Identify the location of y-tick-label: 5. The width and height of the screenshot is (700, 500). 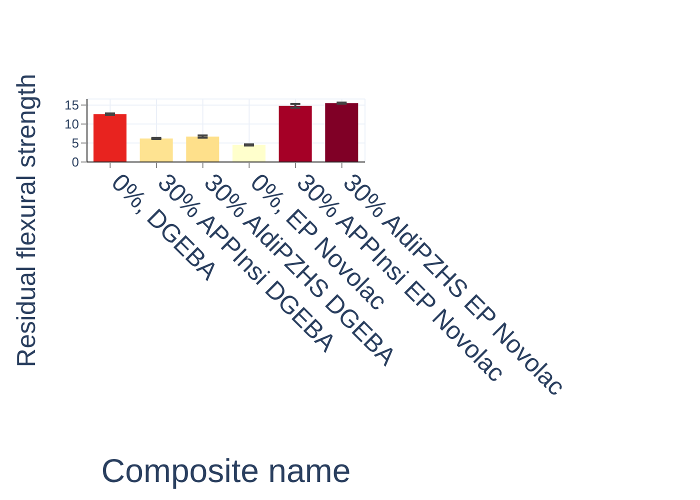
(75, 143).